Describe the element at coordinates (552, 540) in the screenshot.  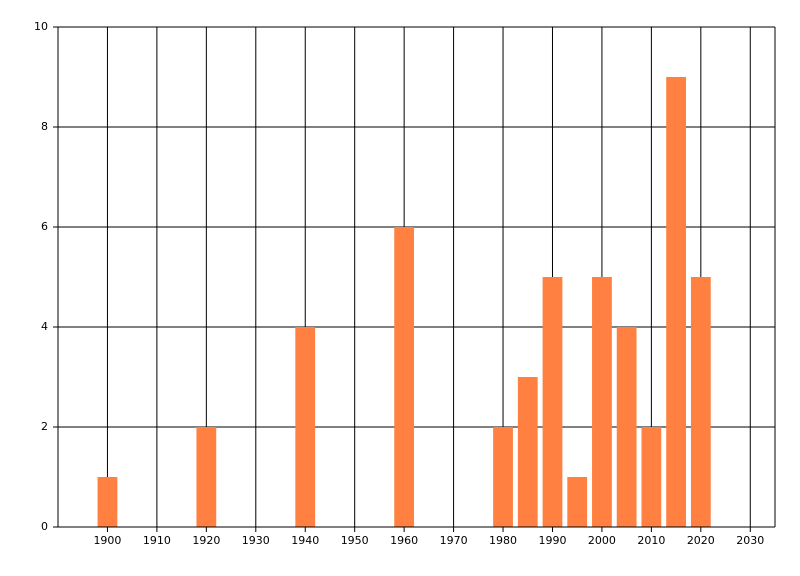
I see `x-tick-label: 1990` at that location.